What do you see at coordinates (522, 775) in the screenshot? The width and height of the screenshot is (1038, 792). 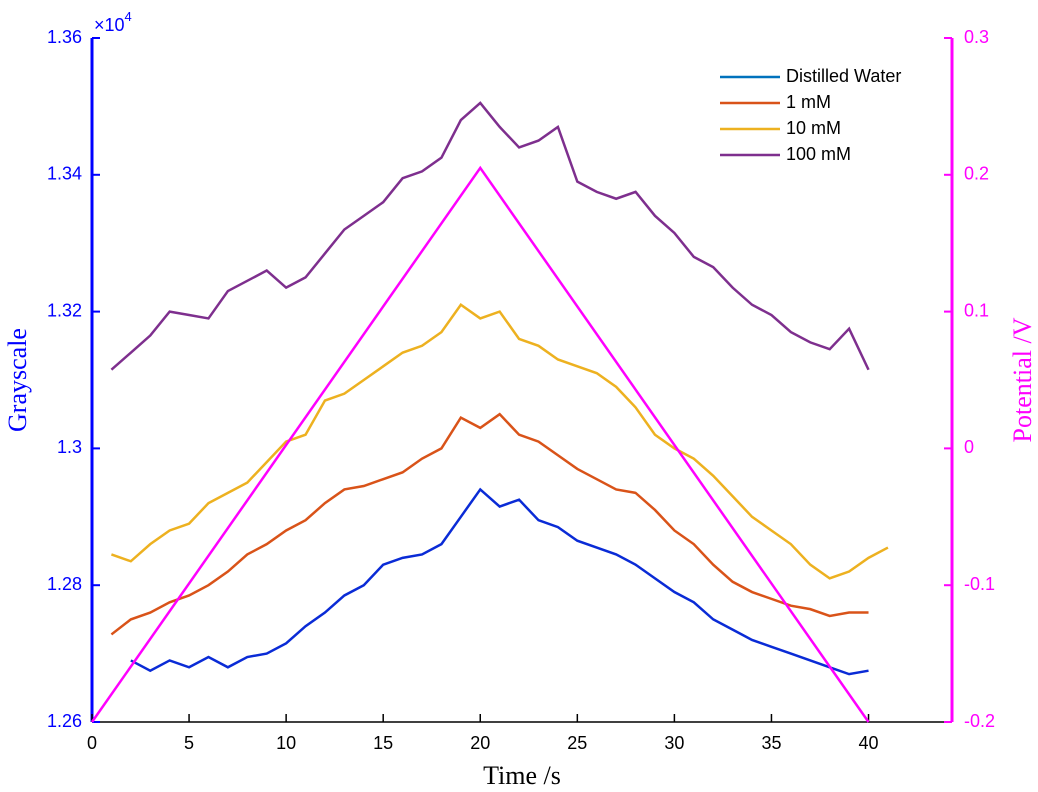 I see `x-axis-label: Time /s` at bounding box center [522, 775].